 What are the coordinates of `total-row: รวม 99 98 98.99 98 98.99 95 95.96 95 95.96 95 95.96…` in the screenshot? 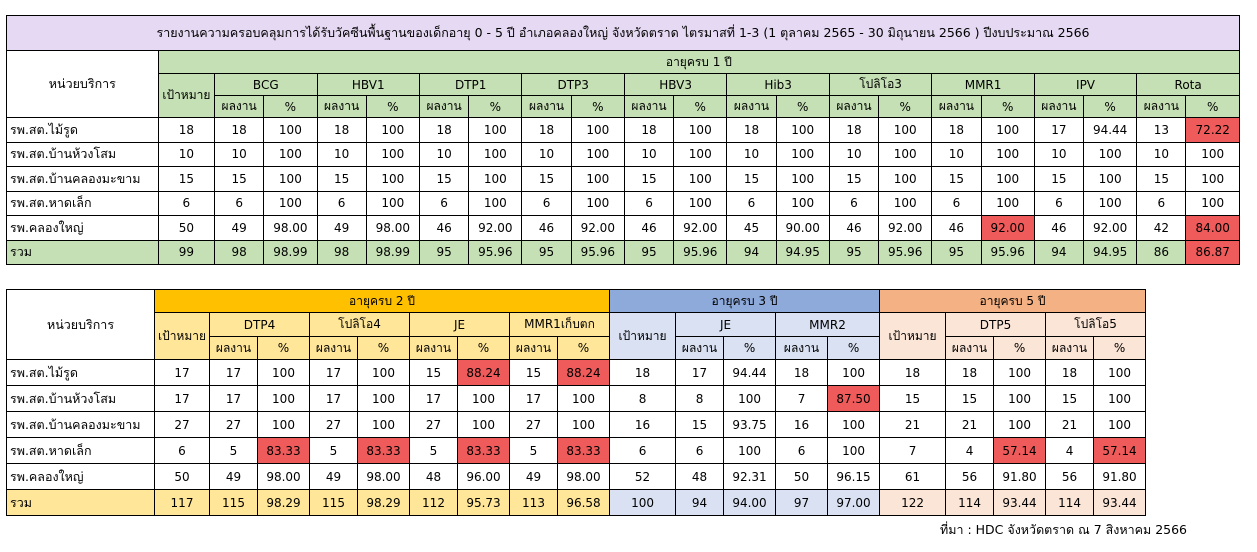 It's located at (623, 252).